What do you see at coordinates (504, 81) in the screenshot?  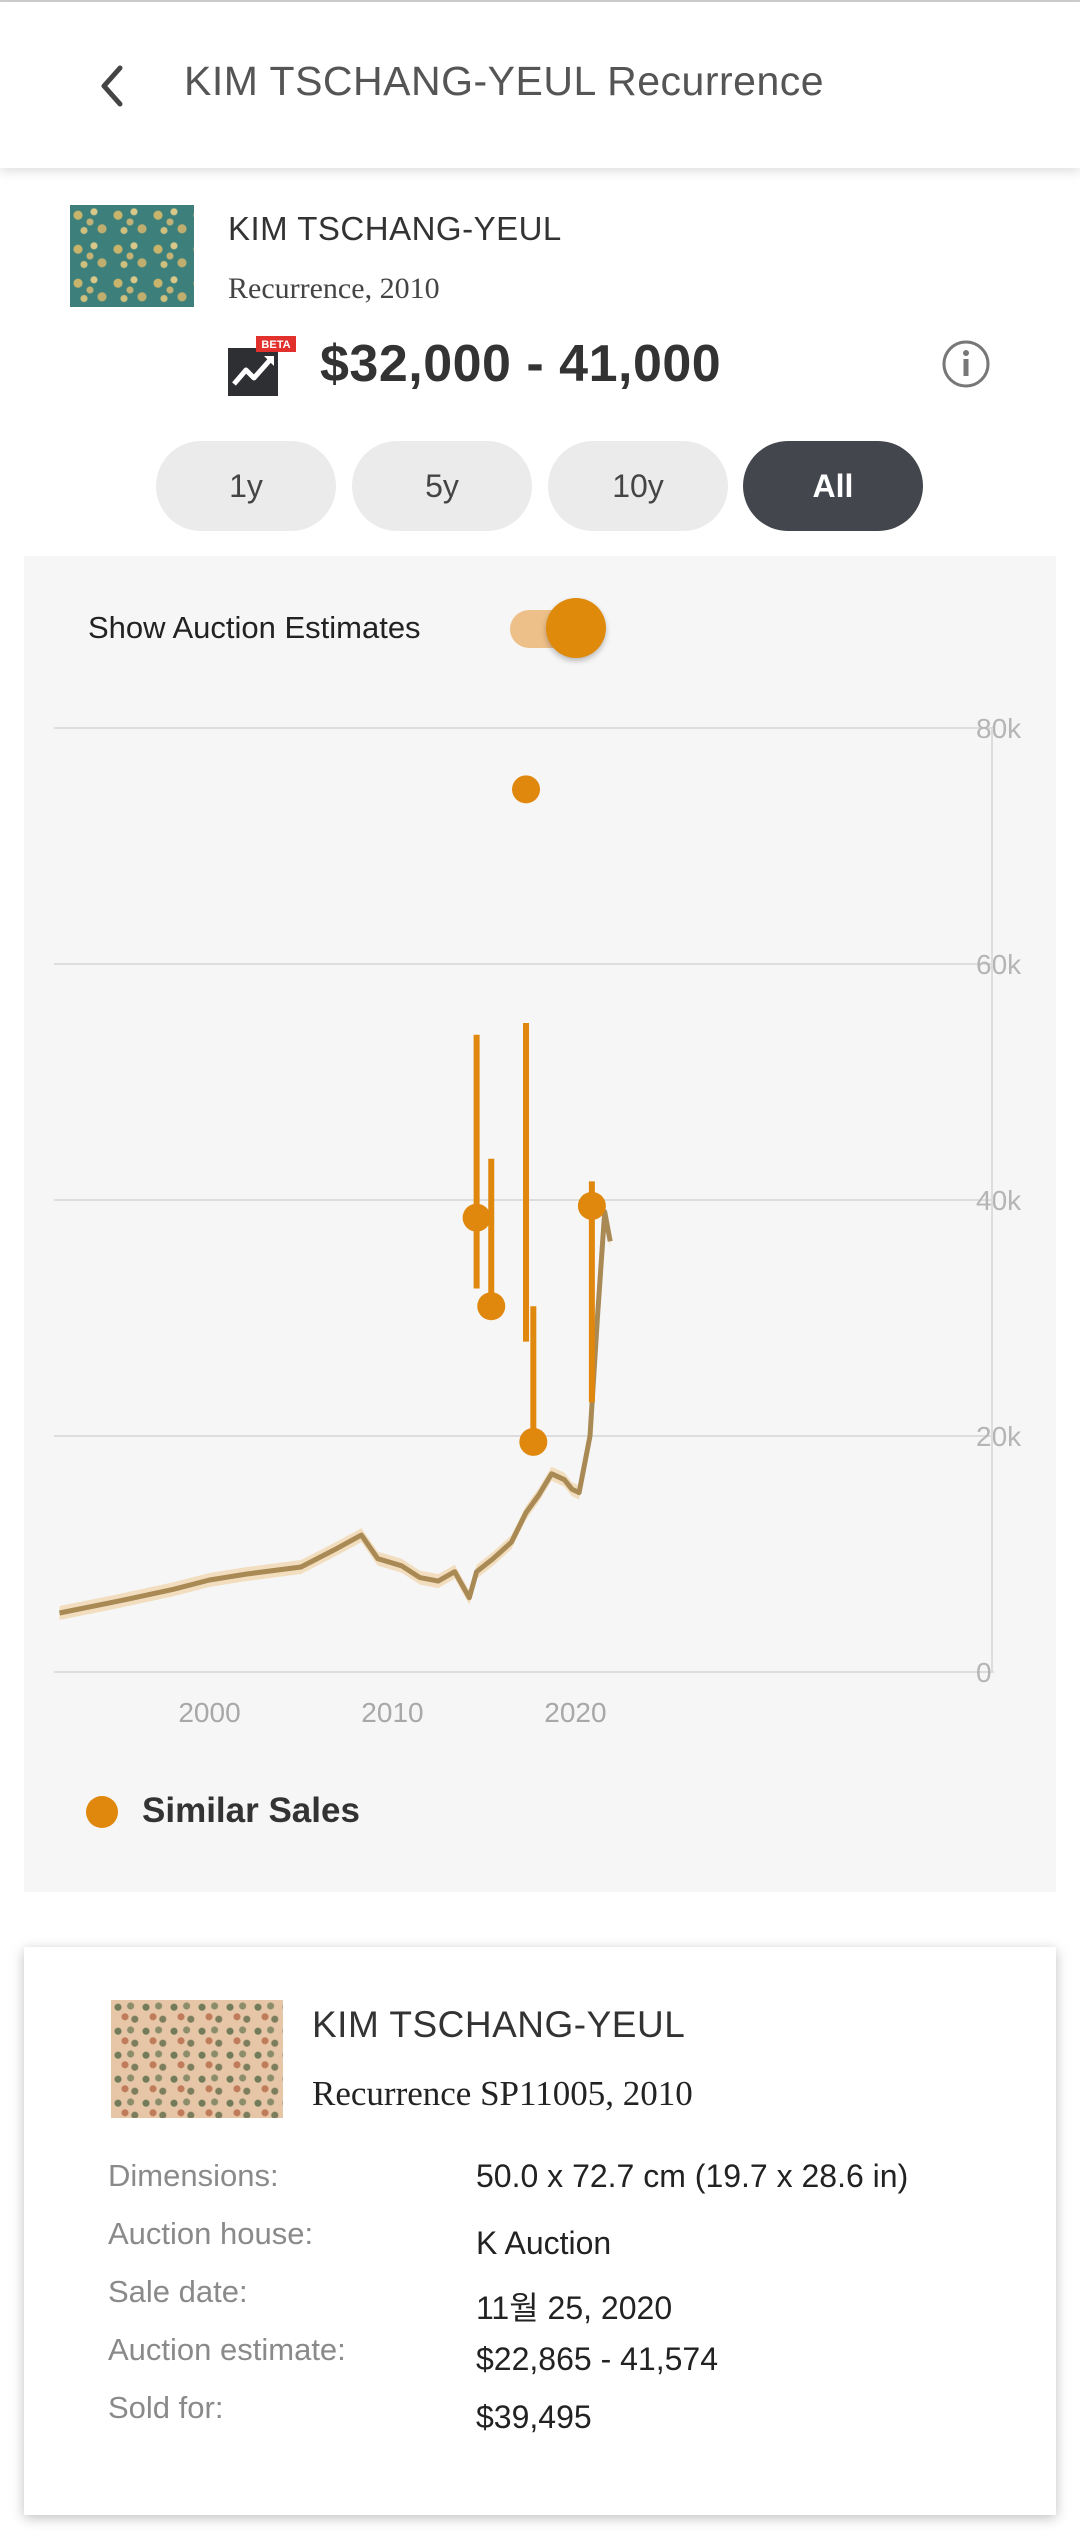 I see `page-title: KIM TSCHANG-YEUL Recurrence` at bounding box center [504, 81].